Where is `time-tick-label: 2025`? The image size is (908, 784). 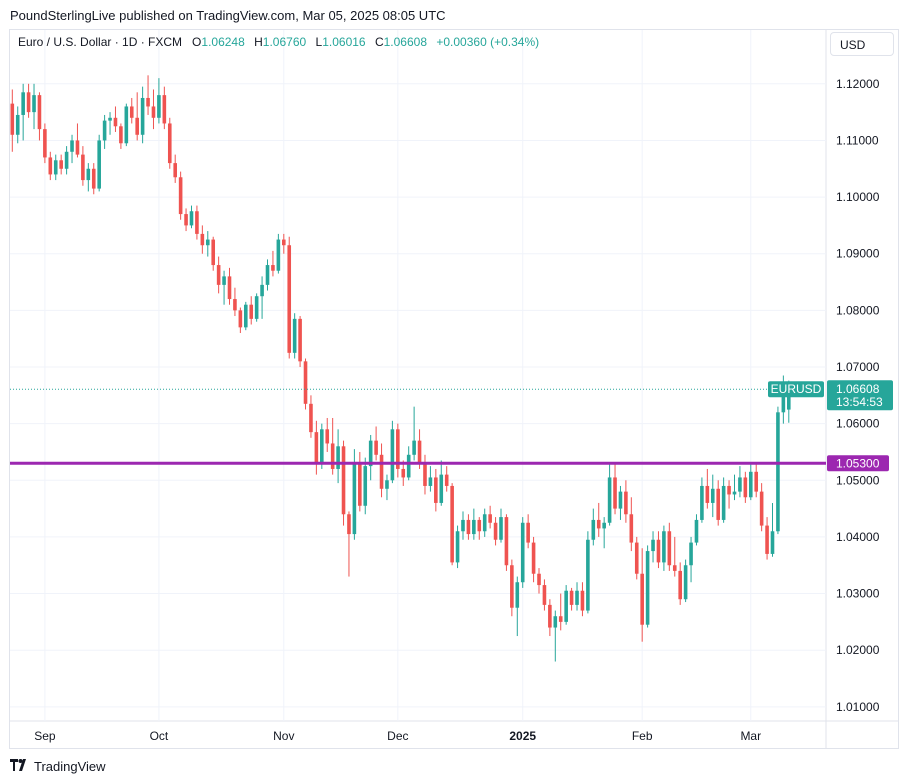 time-tick-label: 2025 is located at coordinates (522, 736).